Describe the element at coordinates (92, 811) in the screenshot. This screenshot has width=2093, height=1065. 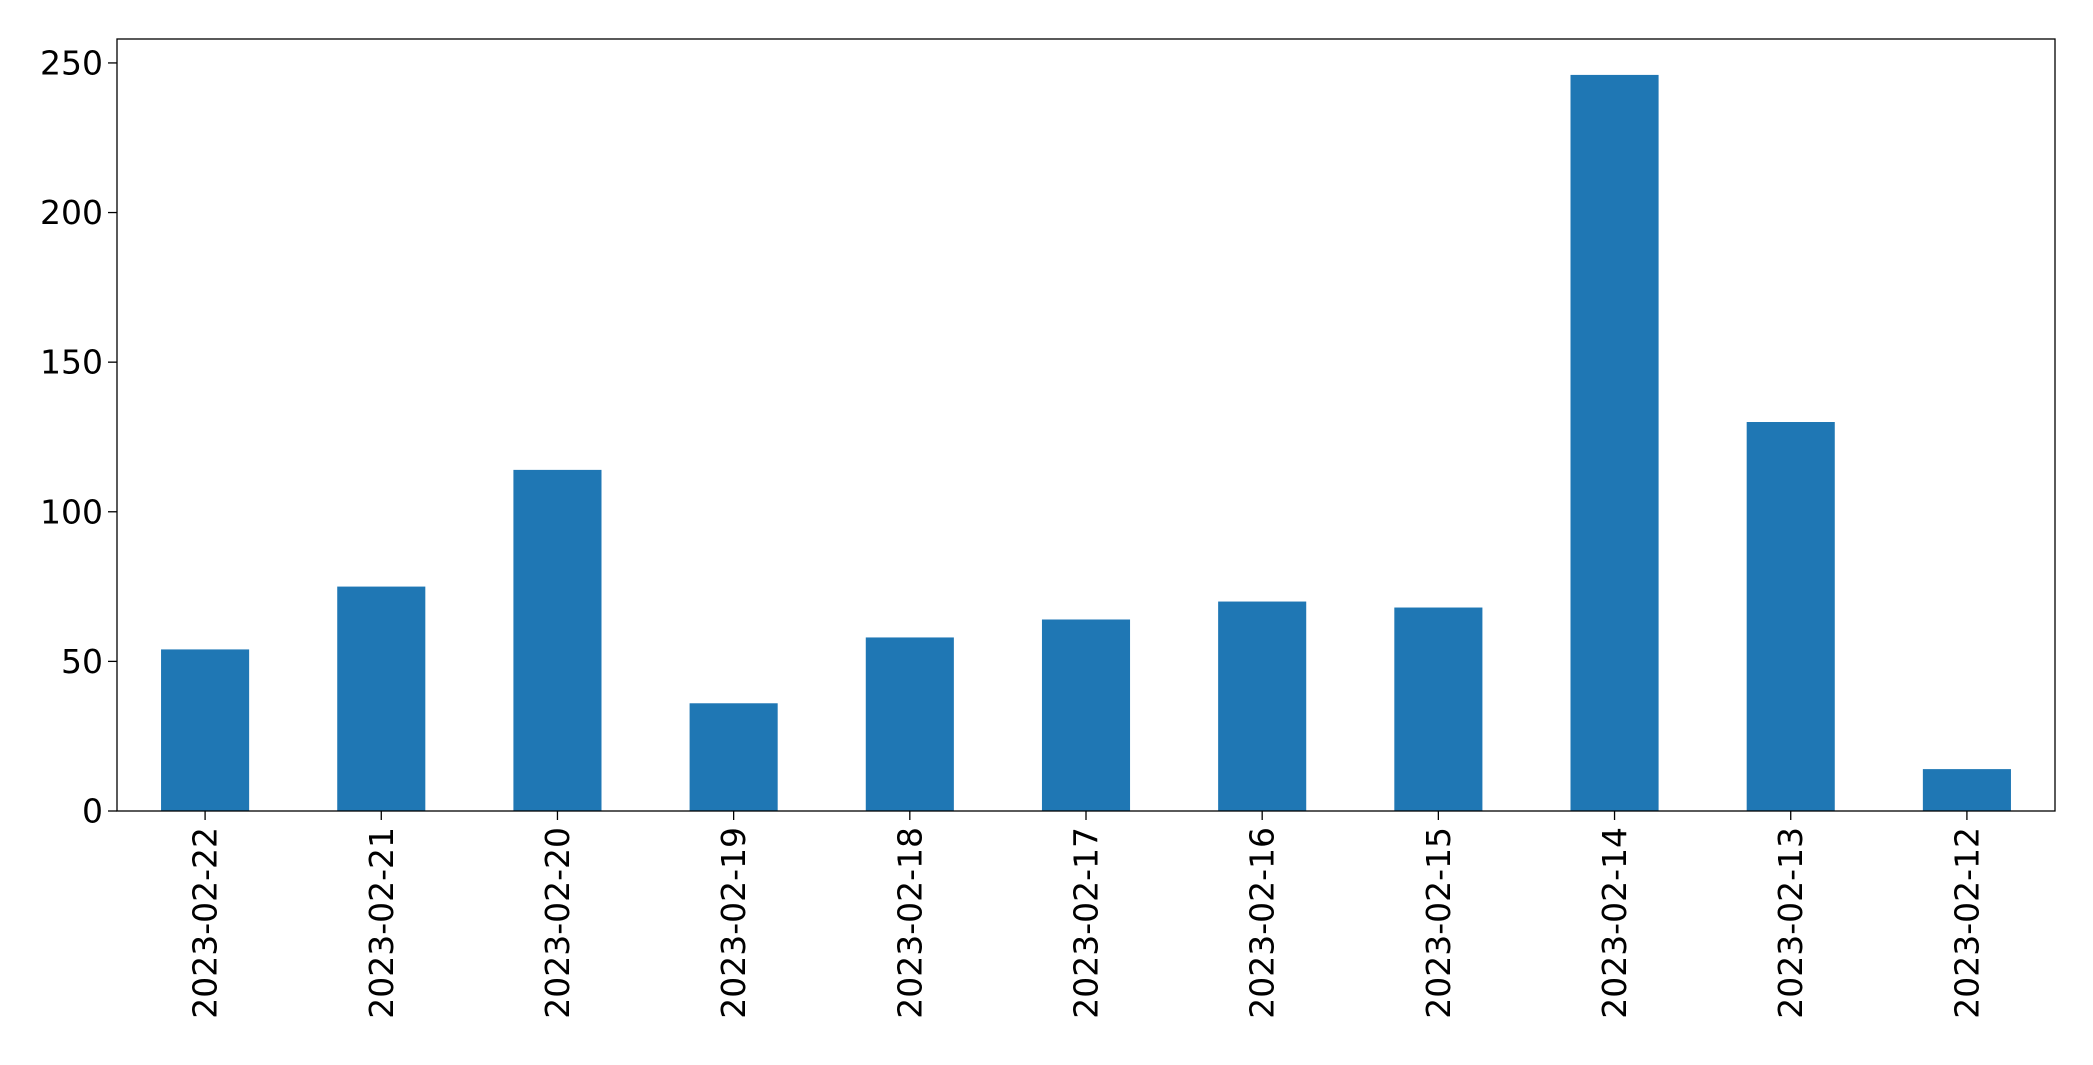
I see `y-tick-label: 0` at that location.